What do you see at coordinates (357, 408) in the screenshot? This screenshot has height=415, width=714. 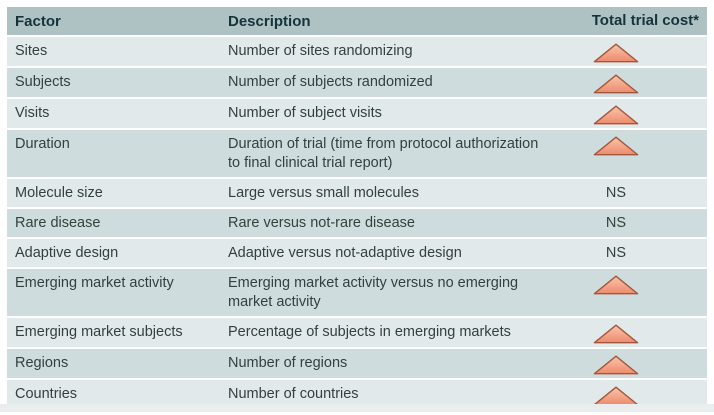 I see `figure-bottom-strip` at bounding box center [357, 408].